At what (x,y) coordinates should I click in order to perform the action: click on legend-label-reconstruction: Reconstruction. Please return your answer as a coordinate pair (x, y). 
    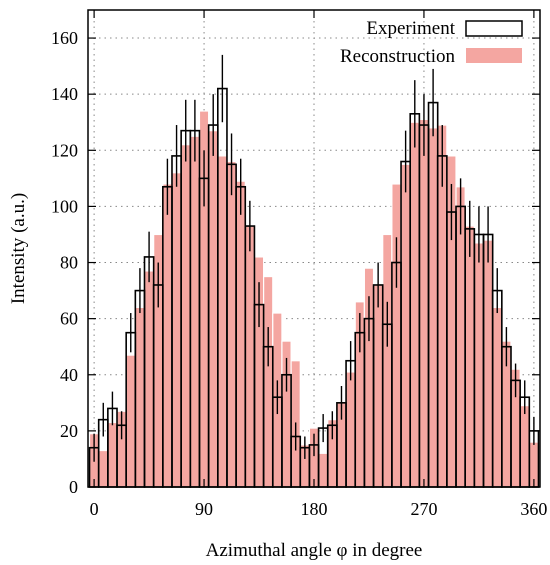
    Looking at the image, I should click on (398, 56).